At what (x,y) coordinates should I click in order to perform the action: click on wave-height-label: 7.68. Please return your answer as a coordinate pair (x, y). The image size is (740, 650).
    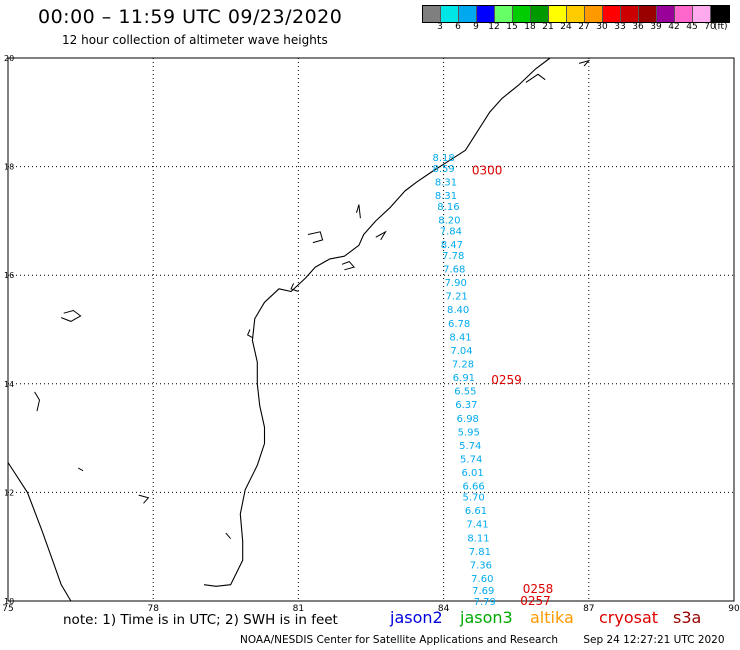
    Looking at the image, I should click on (454, 269).